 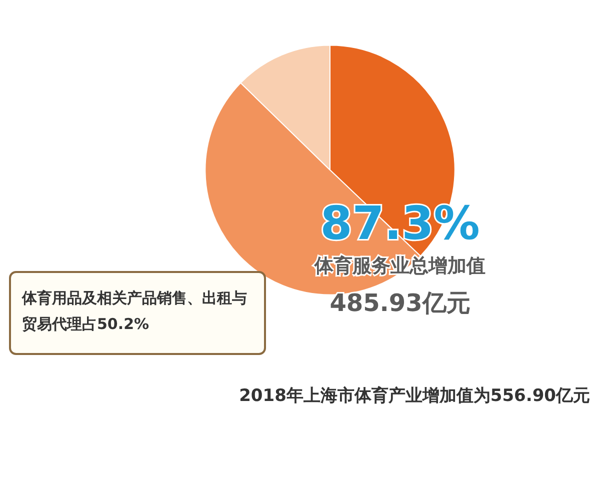 What do you see at coordinates (414, 395) in the screenshot?
I see `text: 2018年上海市体育产业增加值为556.90亿元` at bounding box center [414, 395].